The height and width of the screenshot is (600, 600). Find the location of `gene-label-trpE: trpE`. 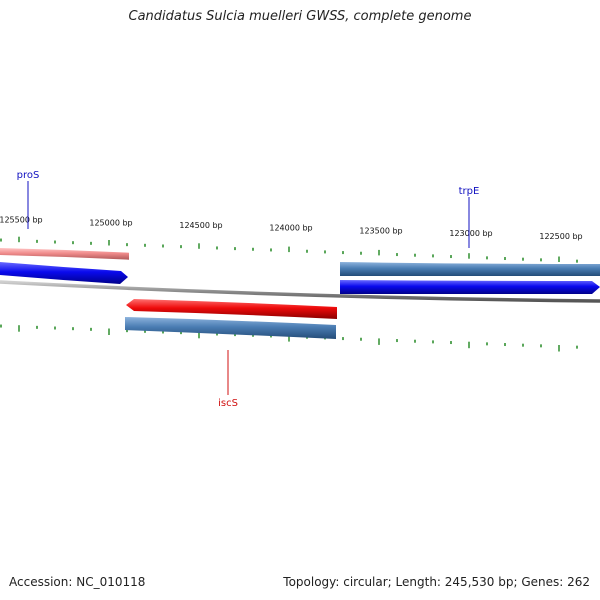

gene-label-trpE: trpE is located at coordinates (469, 191).